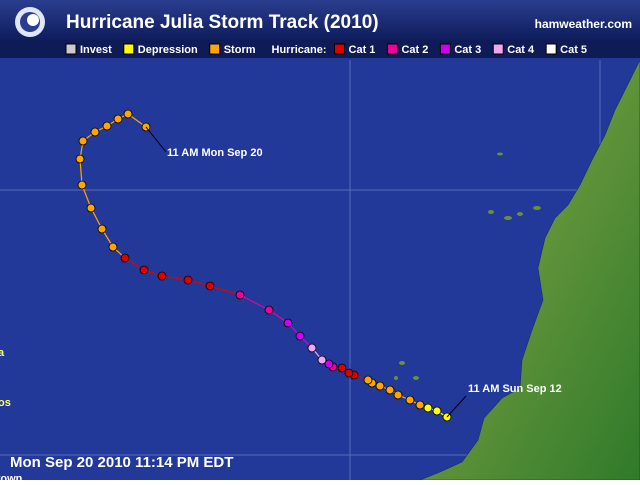  I want to click on legend-label: Cat 1, so click(362, 50).